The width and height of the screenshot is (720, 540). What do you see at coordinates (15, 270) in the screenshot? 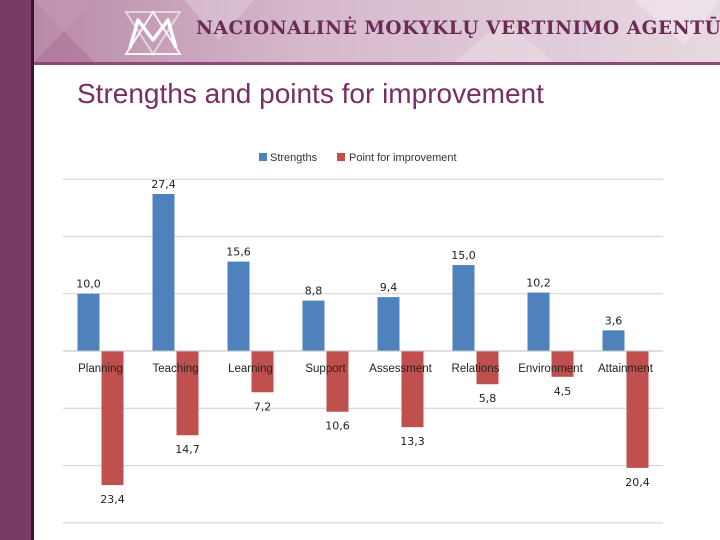
I see `left-accent-bar` at bounding box center [15, 270].